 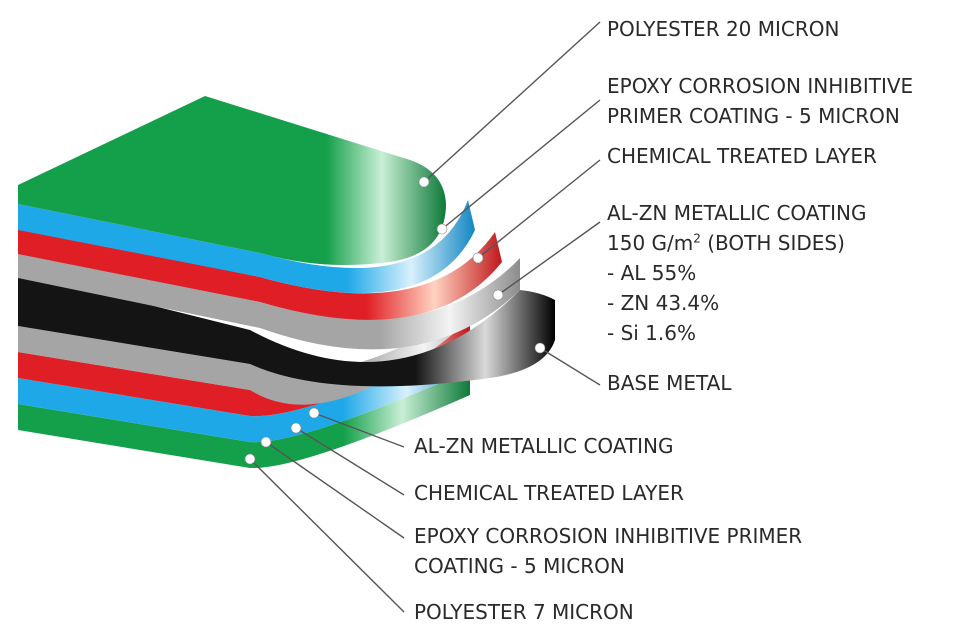 What do you see at coordinates (296, 428) in the screenshot?
I see `dot-bottom-chemical` at bounding box center [296, 428].